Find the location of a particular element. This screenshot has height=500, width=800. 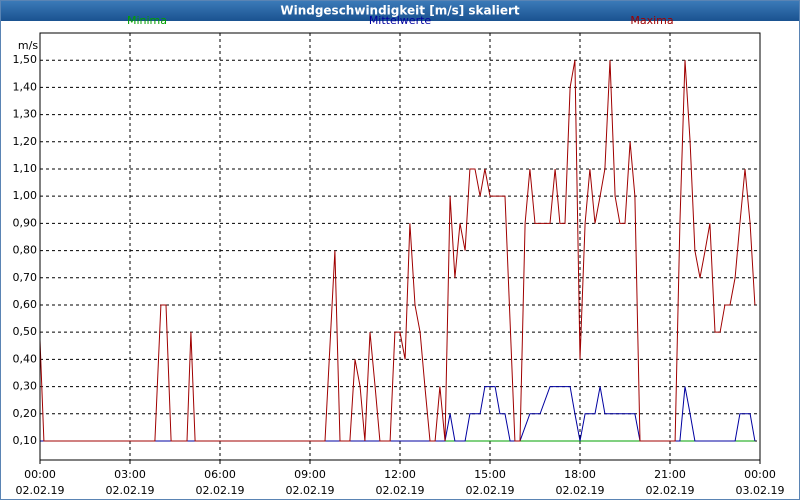

chart-title: Windgeschwindigkeit [m/s] skaliert is located at coordinates (400, 11).